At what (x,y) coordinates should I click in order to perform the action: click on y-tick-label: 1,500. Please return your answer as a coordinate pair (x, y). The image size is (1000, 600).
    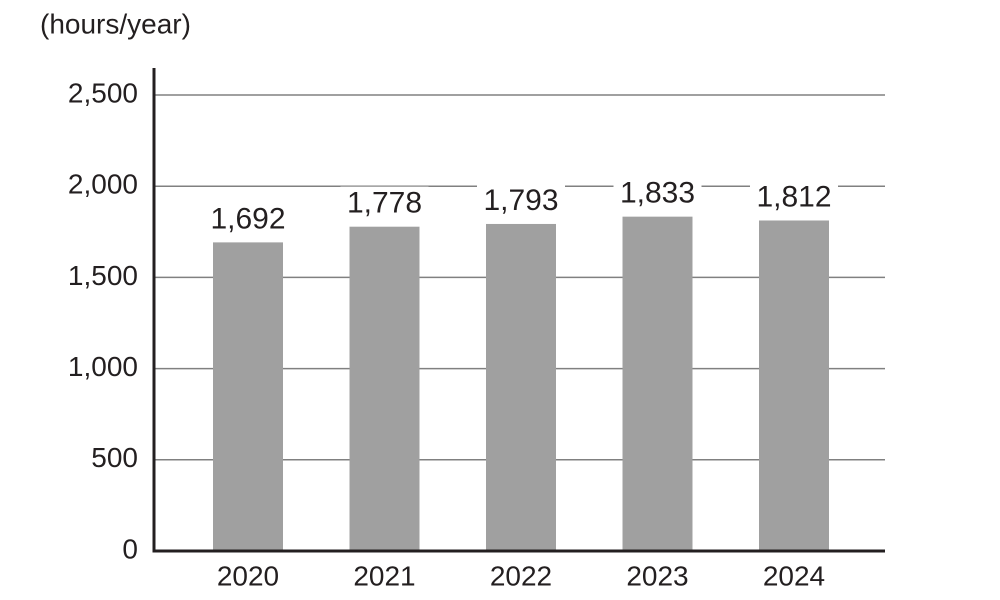
    Looking at the image, I should click on (103, 275).